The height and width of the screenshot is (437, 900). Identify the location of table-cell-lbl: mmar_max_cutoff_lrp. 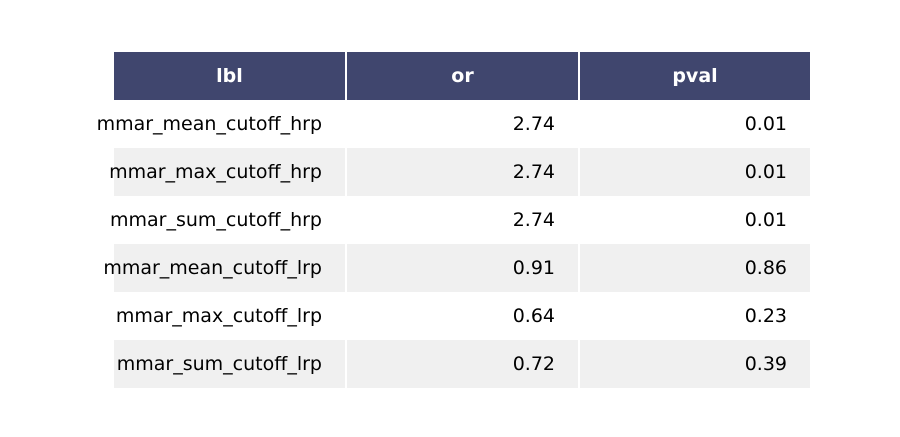
(218, 316).